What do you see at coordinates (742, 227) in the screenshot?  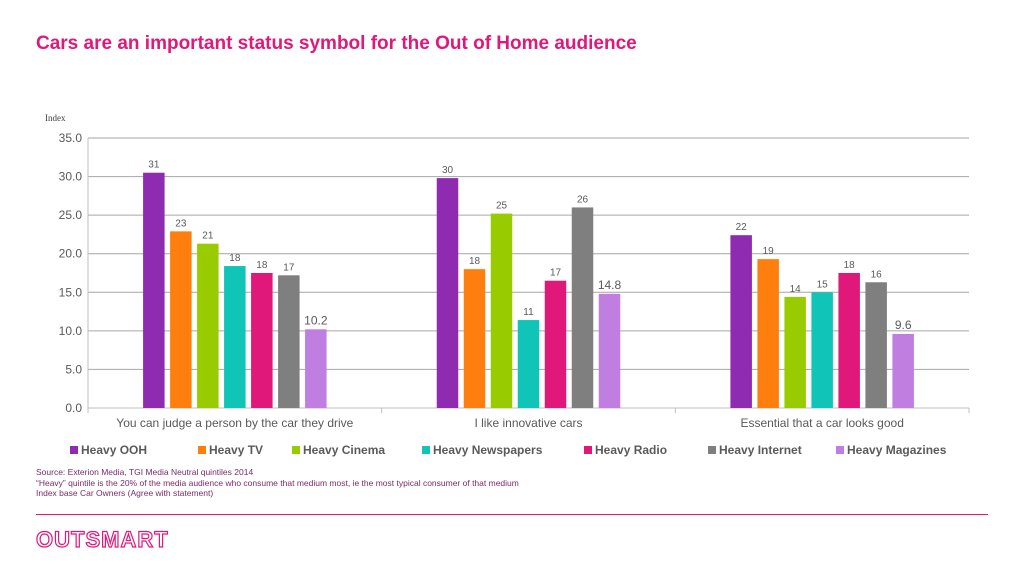 I see `data-label: 22` at bounding box center [742, 227].